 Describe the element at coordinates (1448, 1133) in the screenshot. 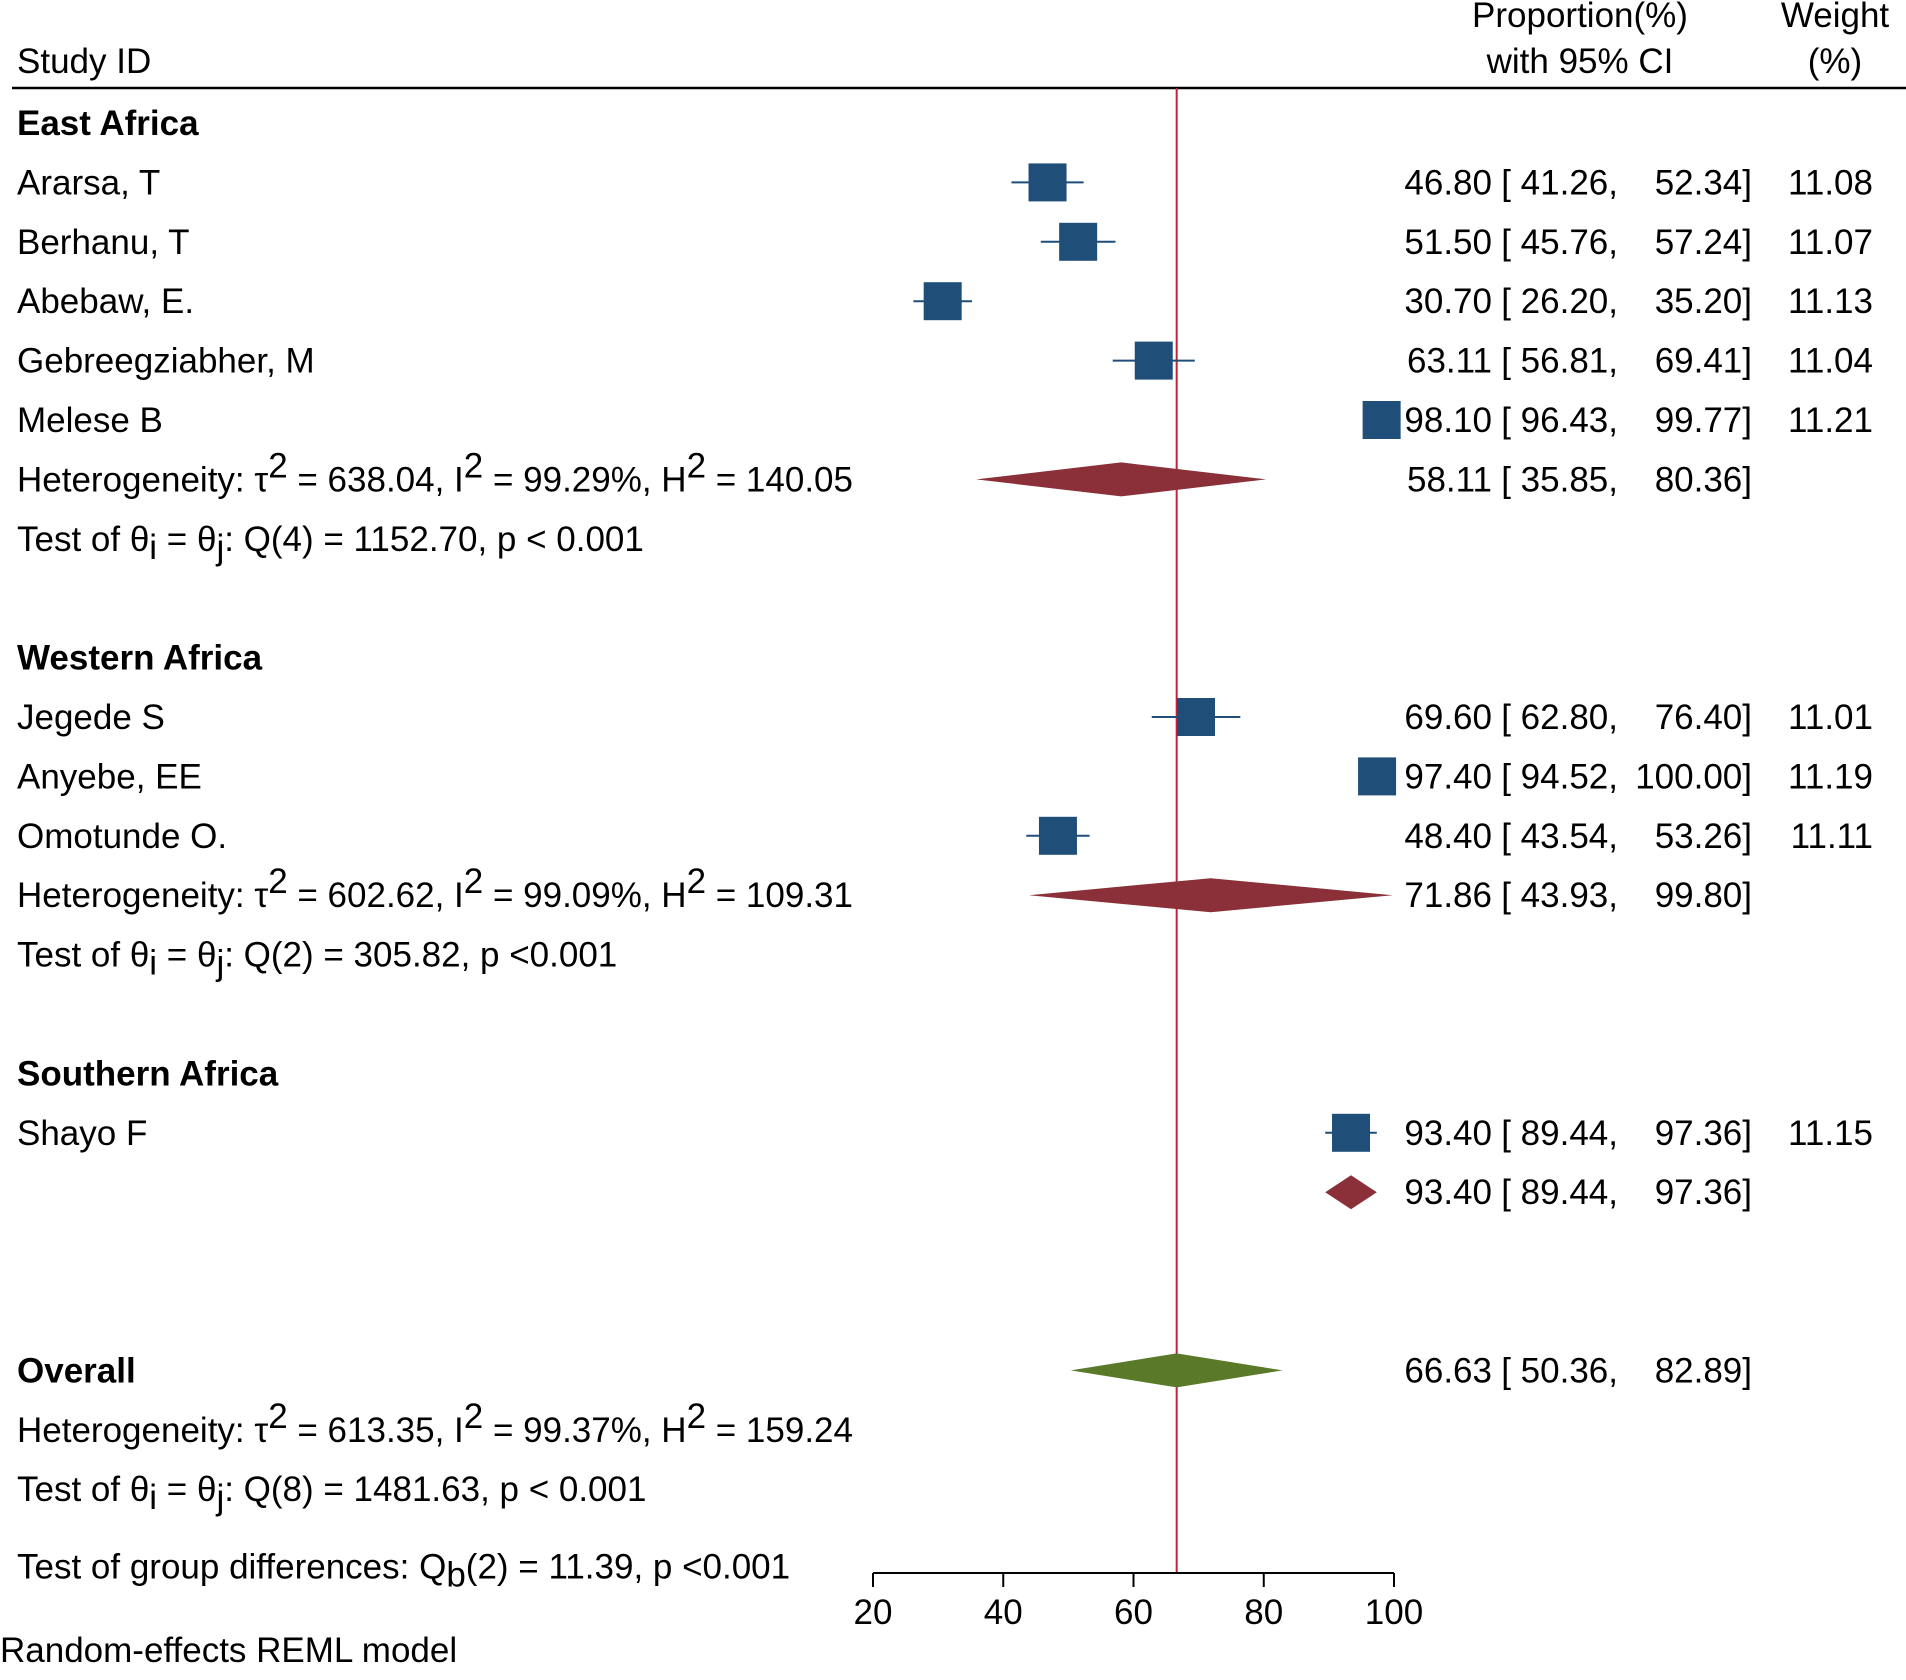

I see `row-17-estimate: 93.40` at that location.